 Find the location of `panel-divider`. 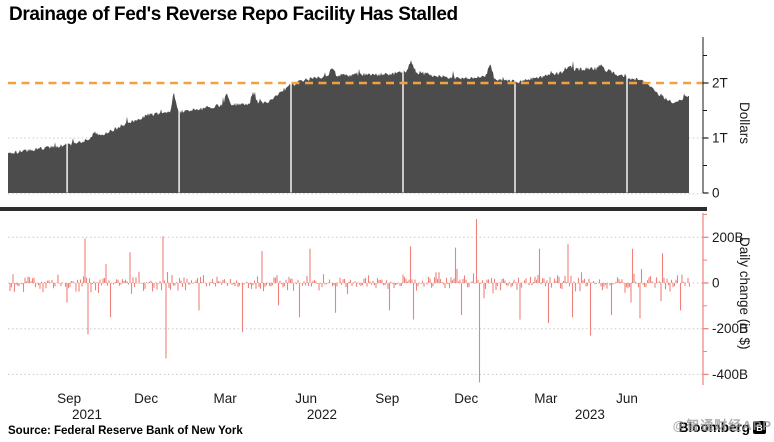

panel-divider is located at coordinates (353, 209).